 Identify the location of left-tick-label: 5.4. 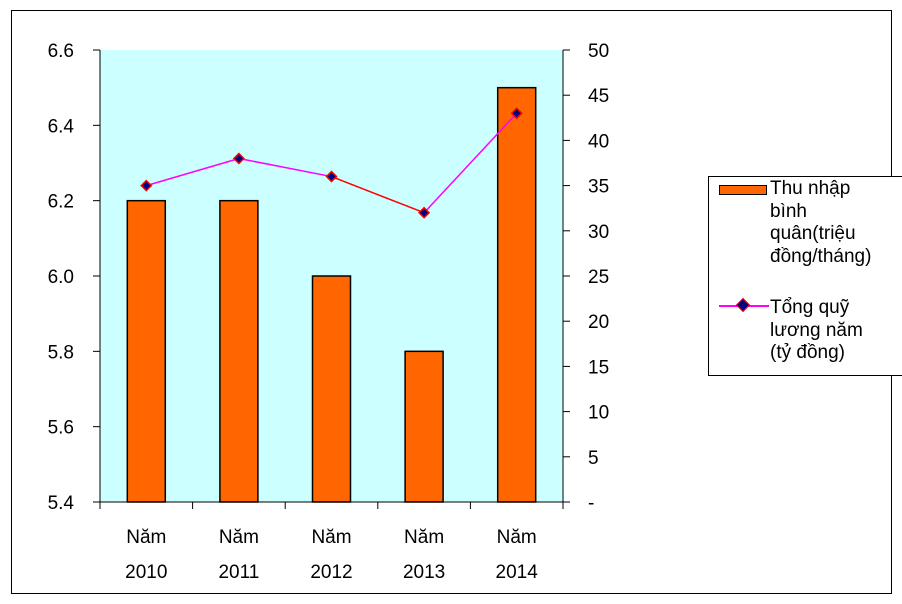
(61, 503).